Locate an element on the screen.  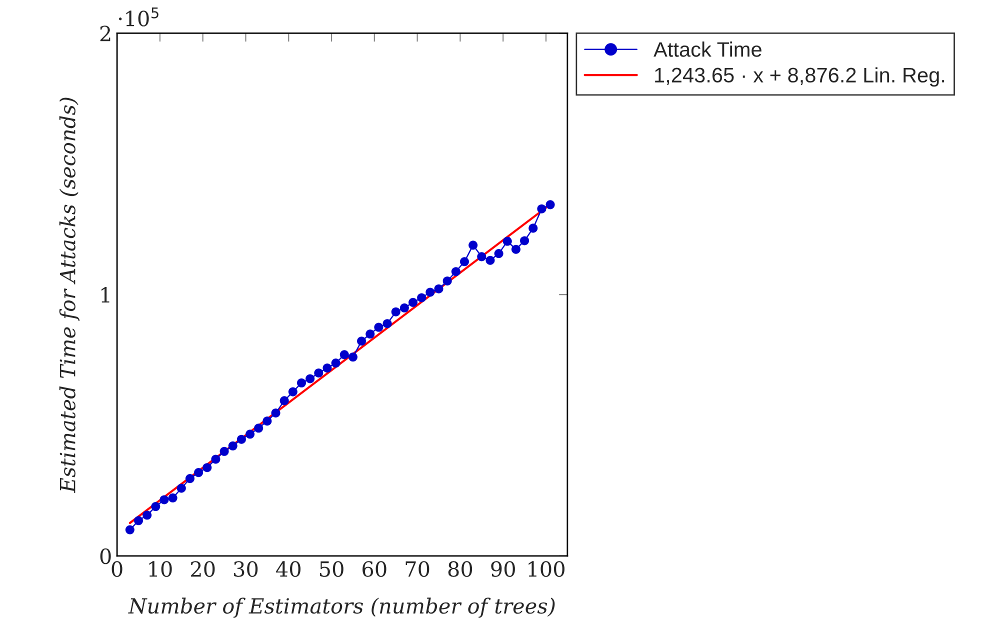
x-tick-label: 30 is located at coordinates (246, 569).